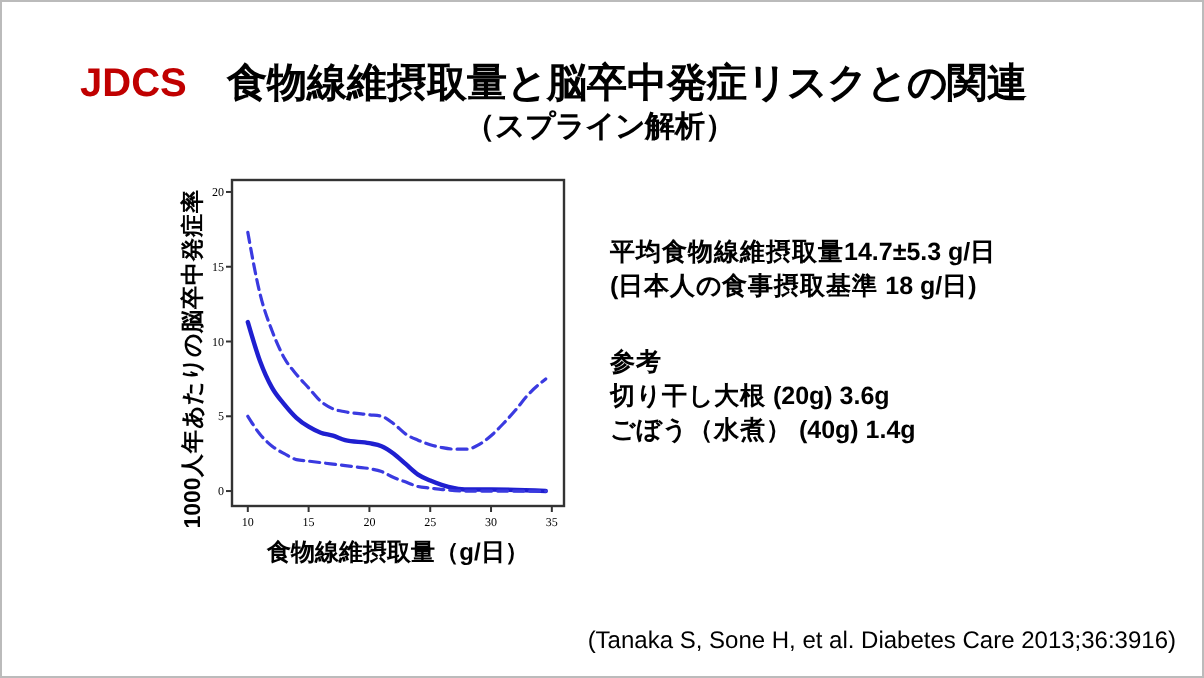 Image resolution: width=1204 pixels, height=678 pixels. I want to click on y-axis-title: 1000人年あたりの脳卒中発症率, so click(192, 359).